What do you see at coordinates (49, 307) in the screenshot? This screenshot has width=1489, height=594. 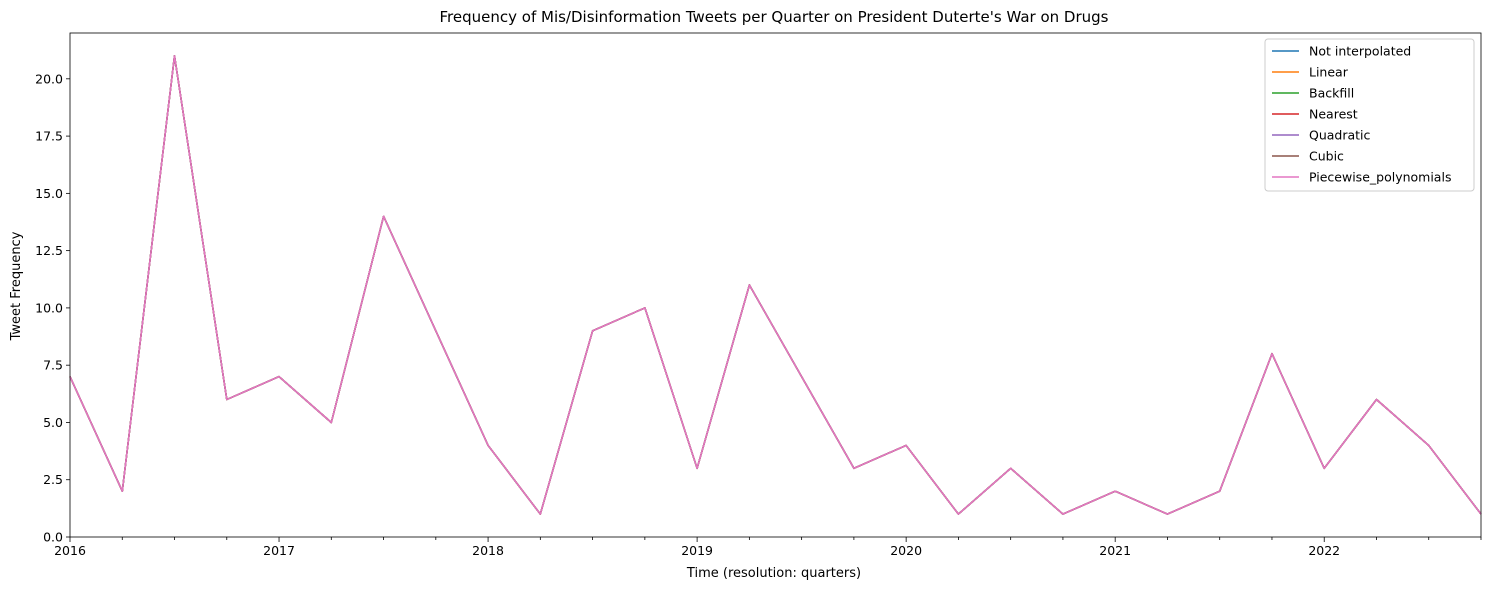 I see `y-tick-label: 10.0` at bounding box center [49, 307].